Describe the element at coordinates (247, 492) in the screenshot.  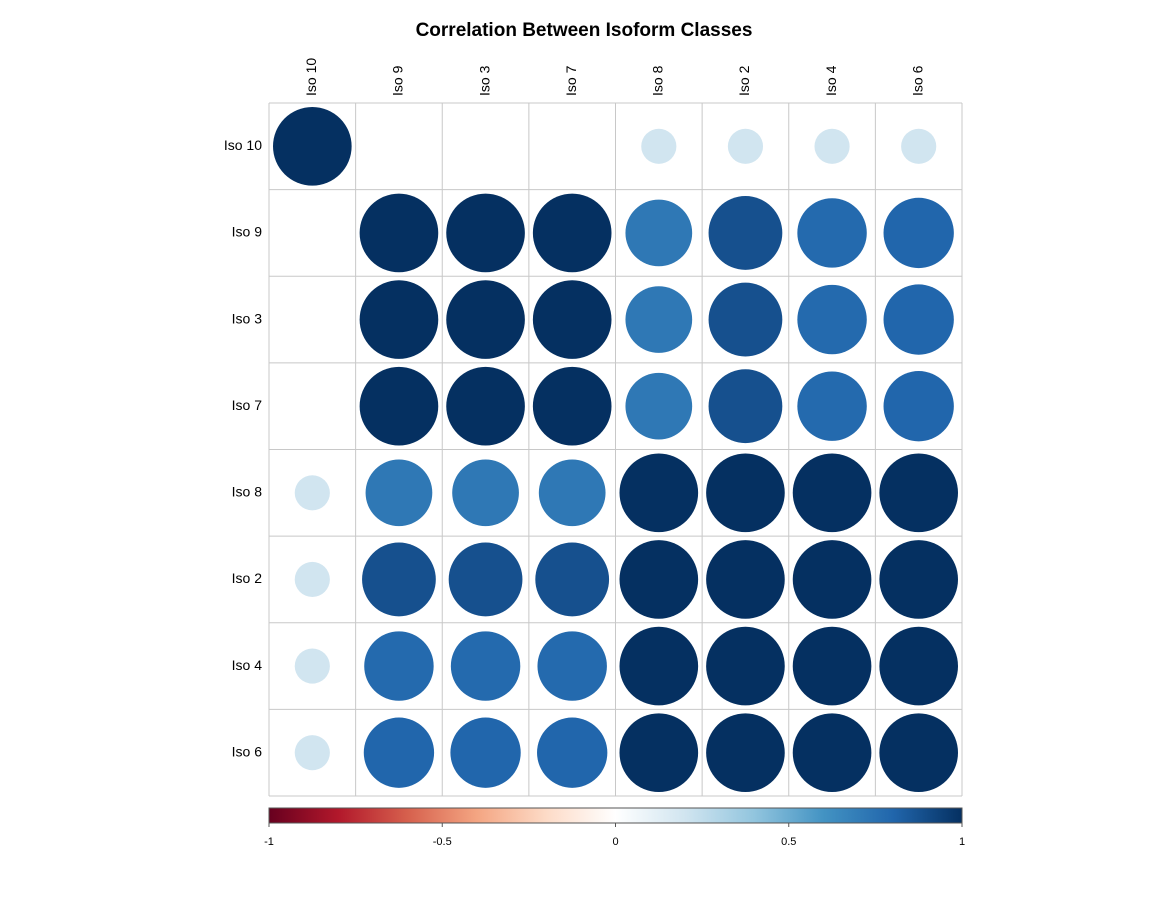
I see `row-label: Iso 8` at that location.